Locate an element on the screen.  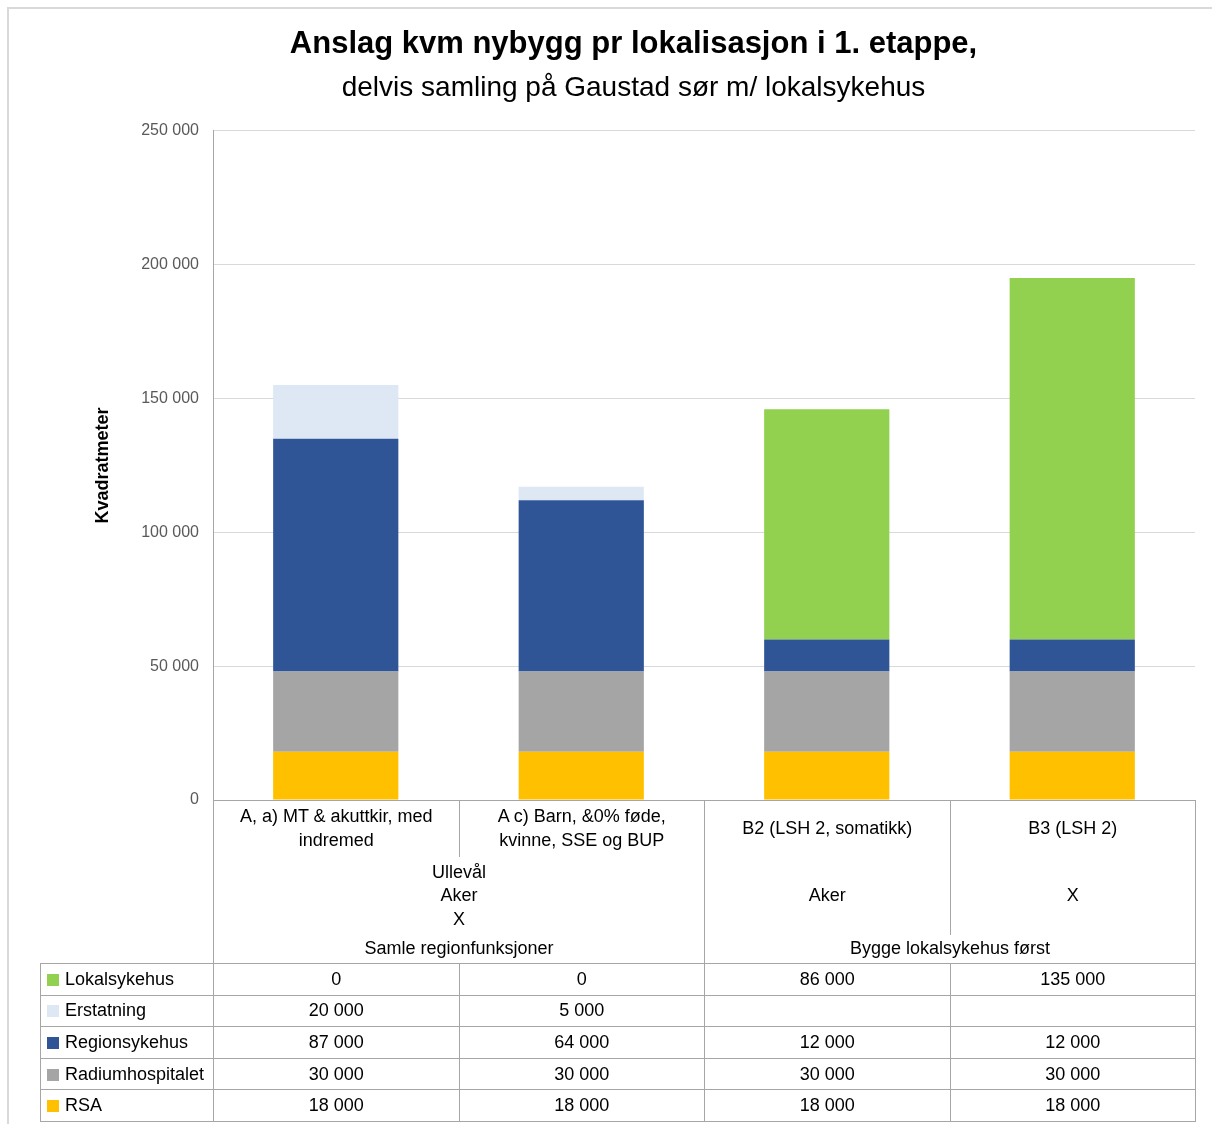
legend-label: Erstatning is located at coordinates (106, 1010).